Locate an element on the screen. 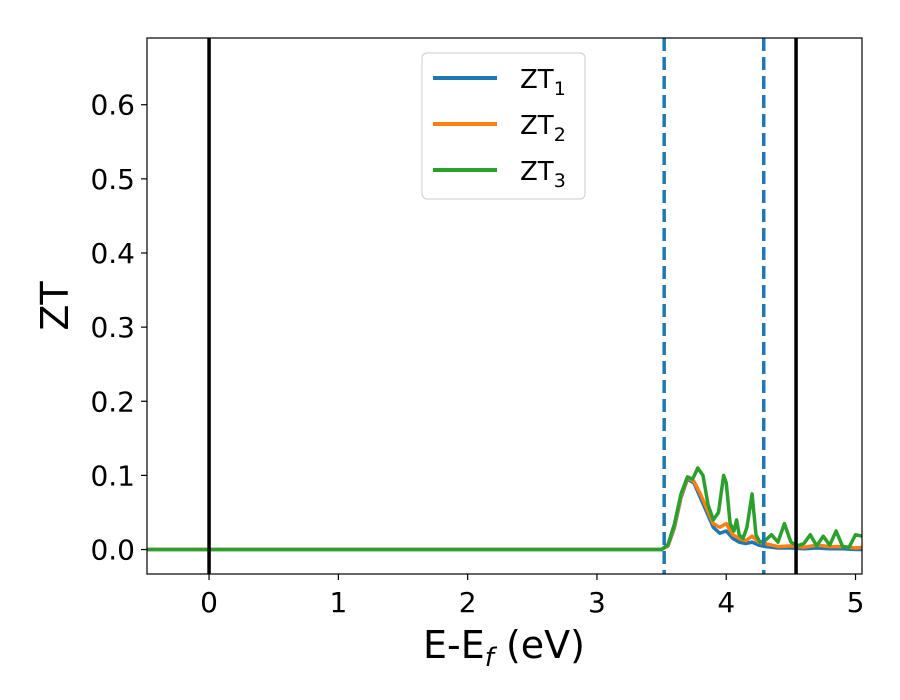  x-tick-label: 5 is located at coordinates (856, 602).